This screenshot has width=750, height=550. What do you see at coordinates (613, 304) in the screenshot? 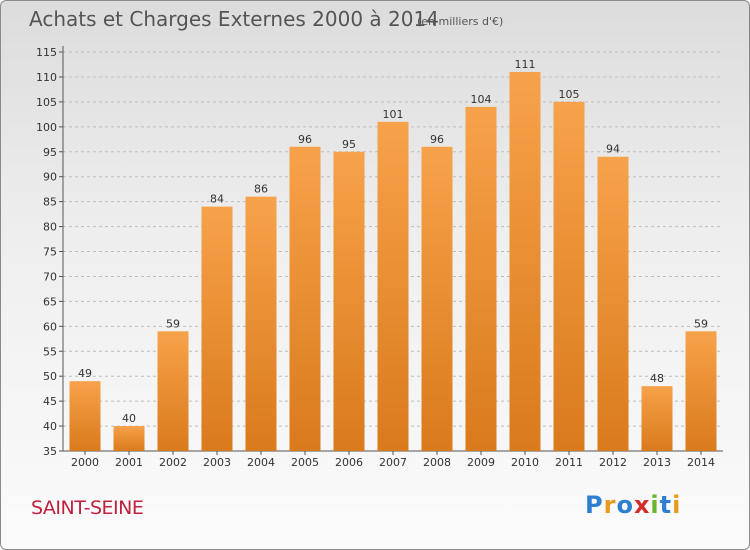
I see `bar-2012` at bounding box center [613, 304].